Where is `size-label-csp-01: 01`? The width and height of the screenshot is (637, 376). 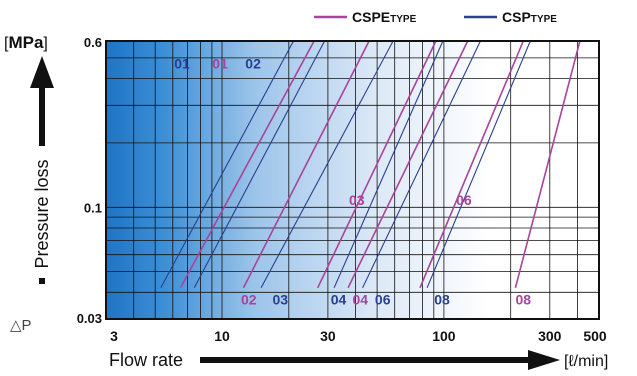
size-label-csp-01: 01 is located at coordinates (182, 64).